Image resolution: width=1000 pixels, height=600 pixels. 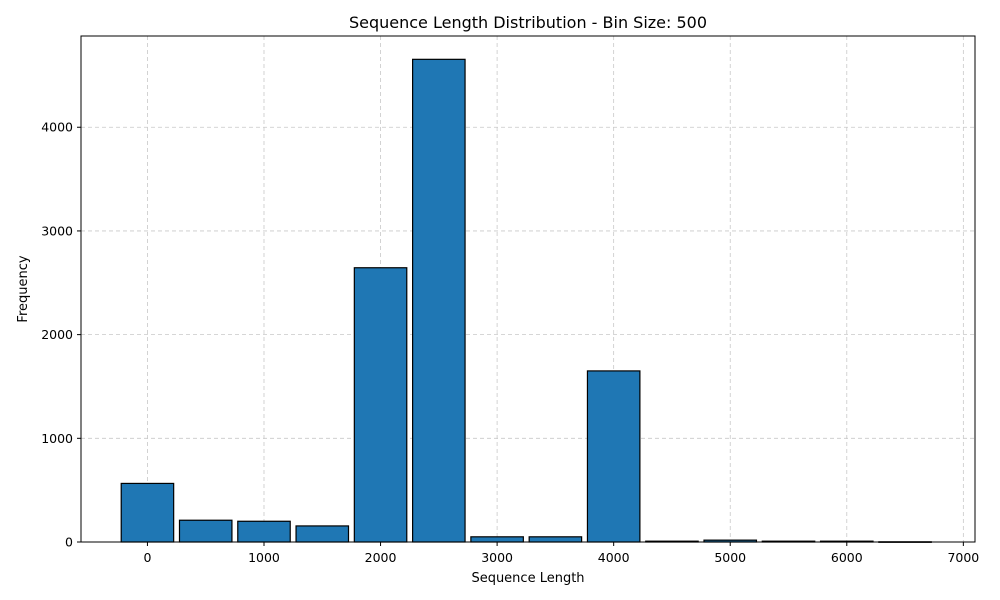 What do you see at coordinates (847, 557) in the screenshot?
I see `x-tick-label: 6000` at bounding box center [847, 557].